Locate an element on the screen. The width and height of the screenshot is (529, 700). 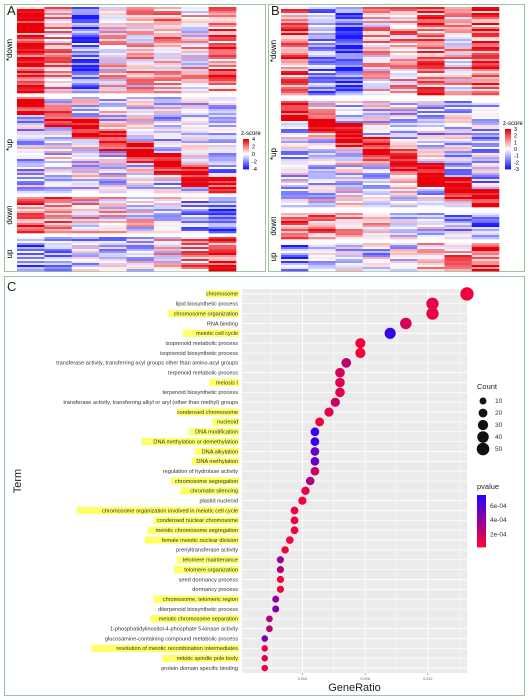
term-label: condensed nuclear chromosome is located at coordinates (197, 521).